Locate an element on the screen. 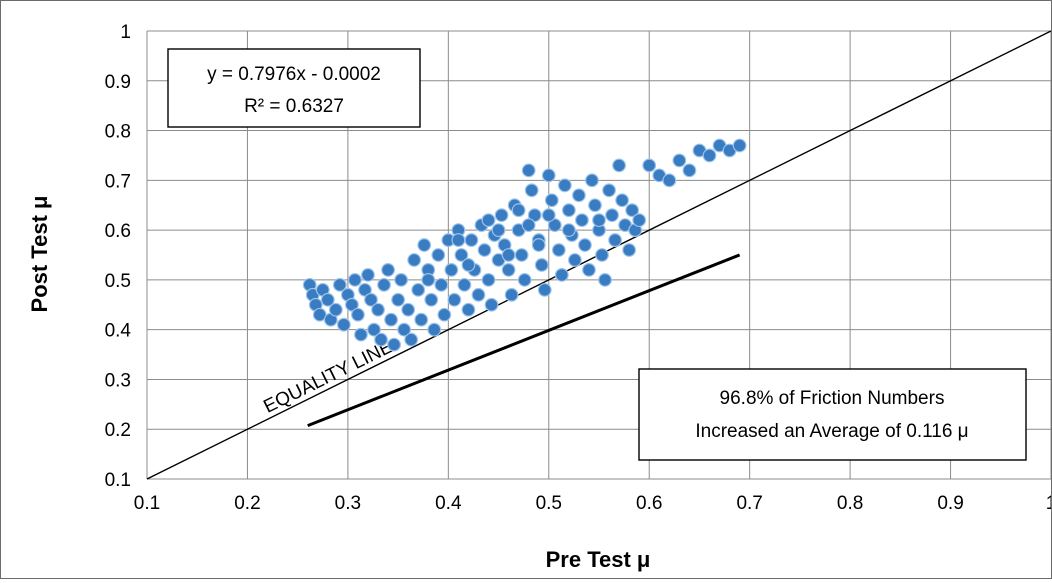 The width and height of the screenshot is (1052, 583). trendline-equation: y = 0.7976x - 0.0002 is located at coordinates (294, 74).